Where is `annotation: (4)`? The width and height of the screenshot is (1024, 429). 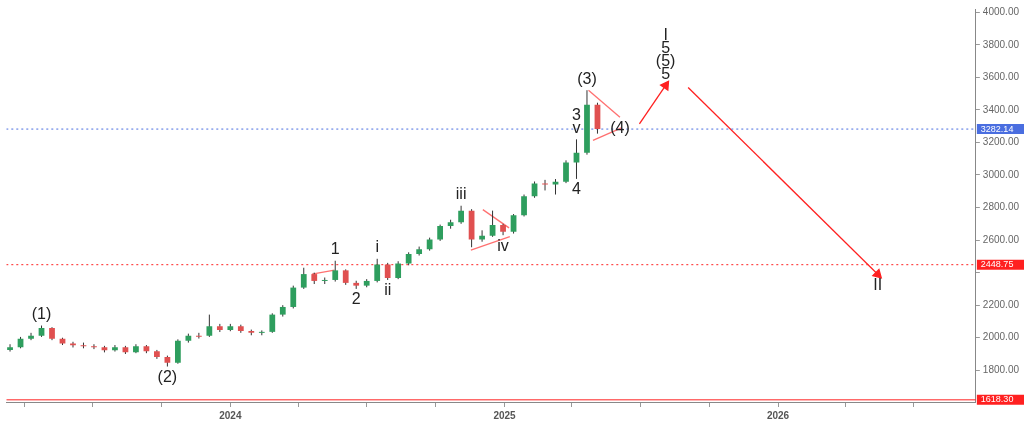
annotation: (4) is located at coordinates (620, 127).